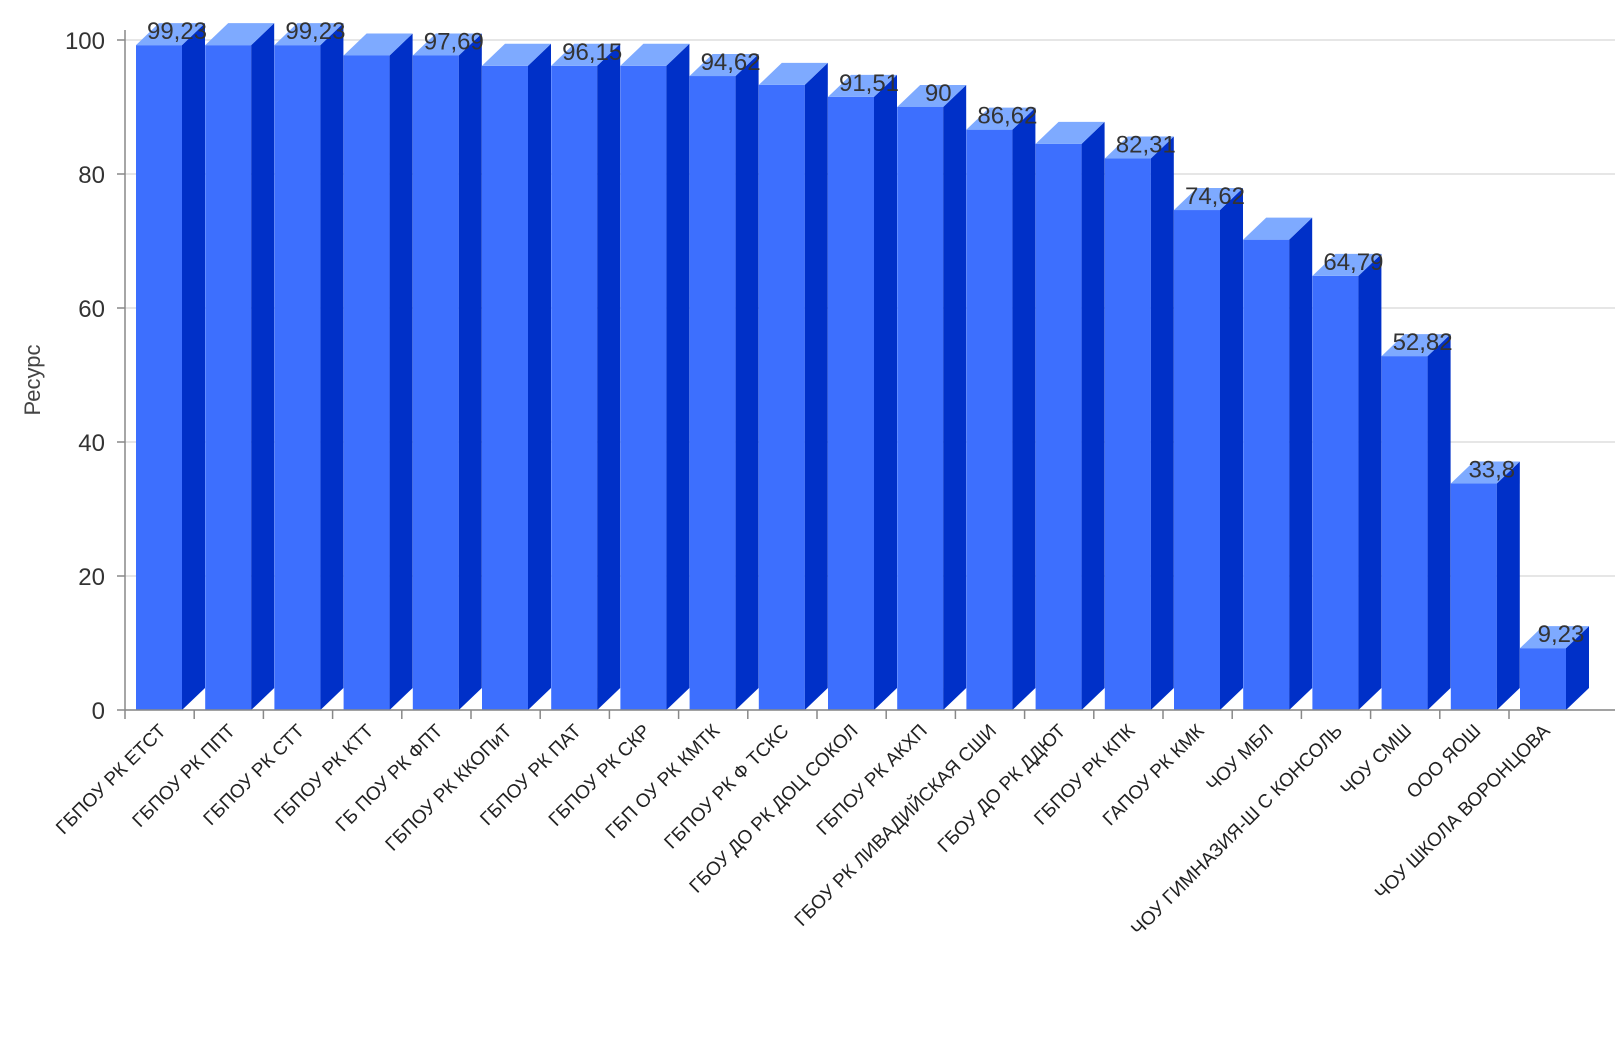  Describe the element at coordinates (1491, 470) in the screenshot. I see `data-label: 33,8` at that location.